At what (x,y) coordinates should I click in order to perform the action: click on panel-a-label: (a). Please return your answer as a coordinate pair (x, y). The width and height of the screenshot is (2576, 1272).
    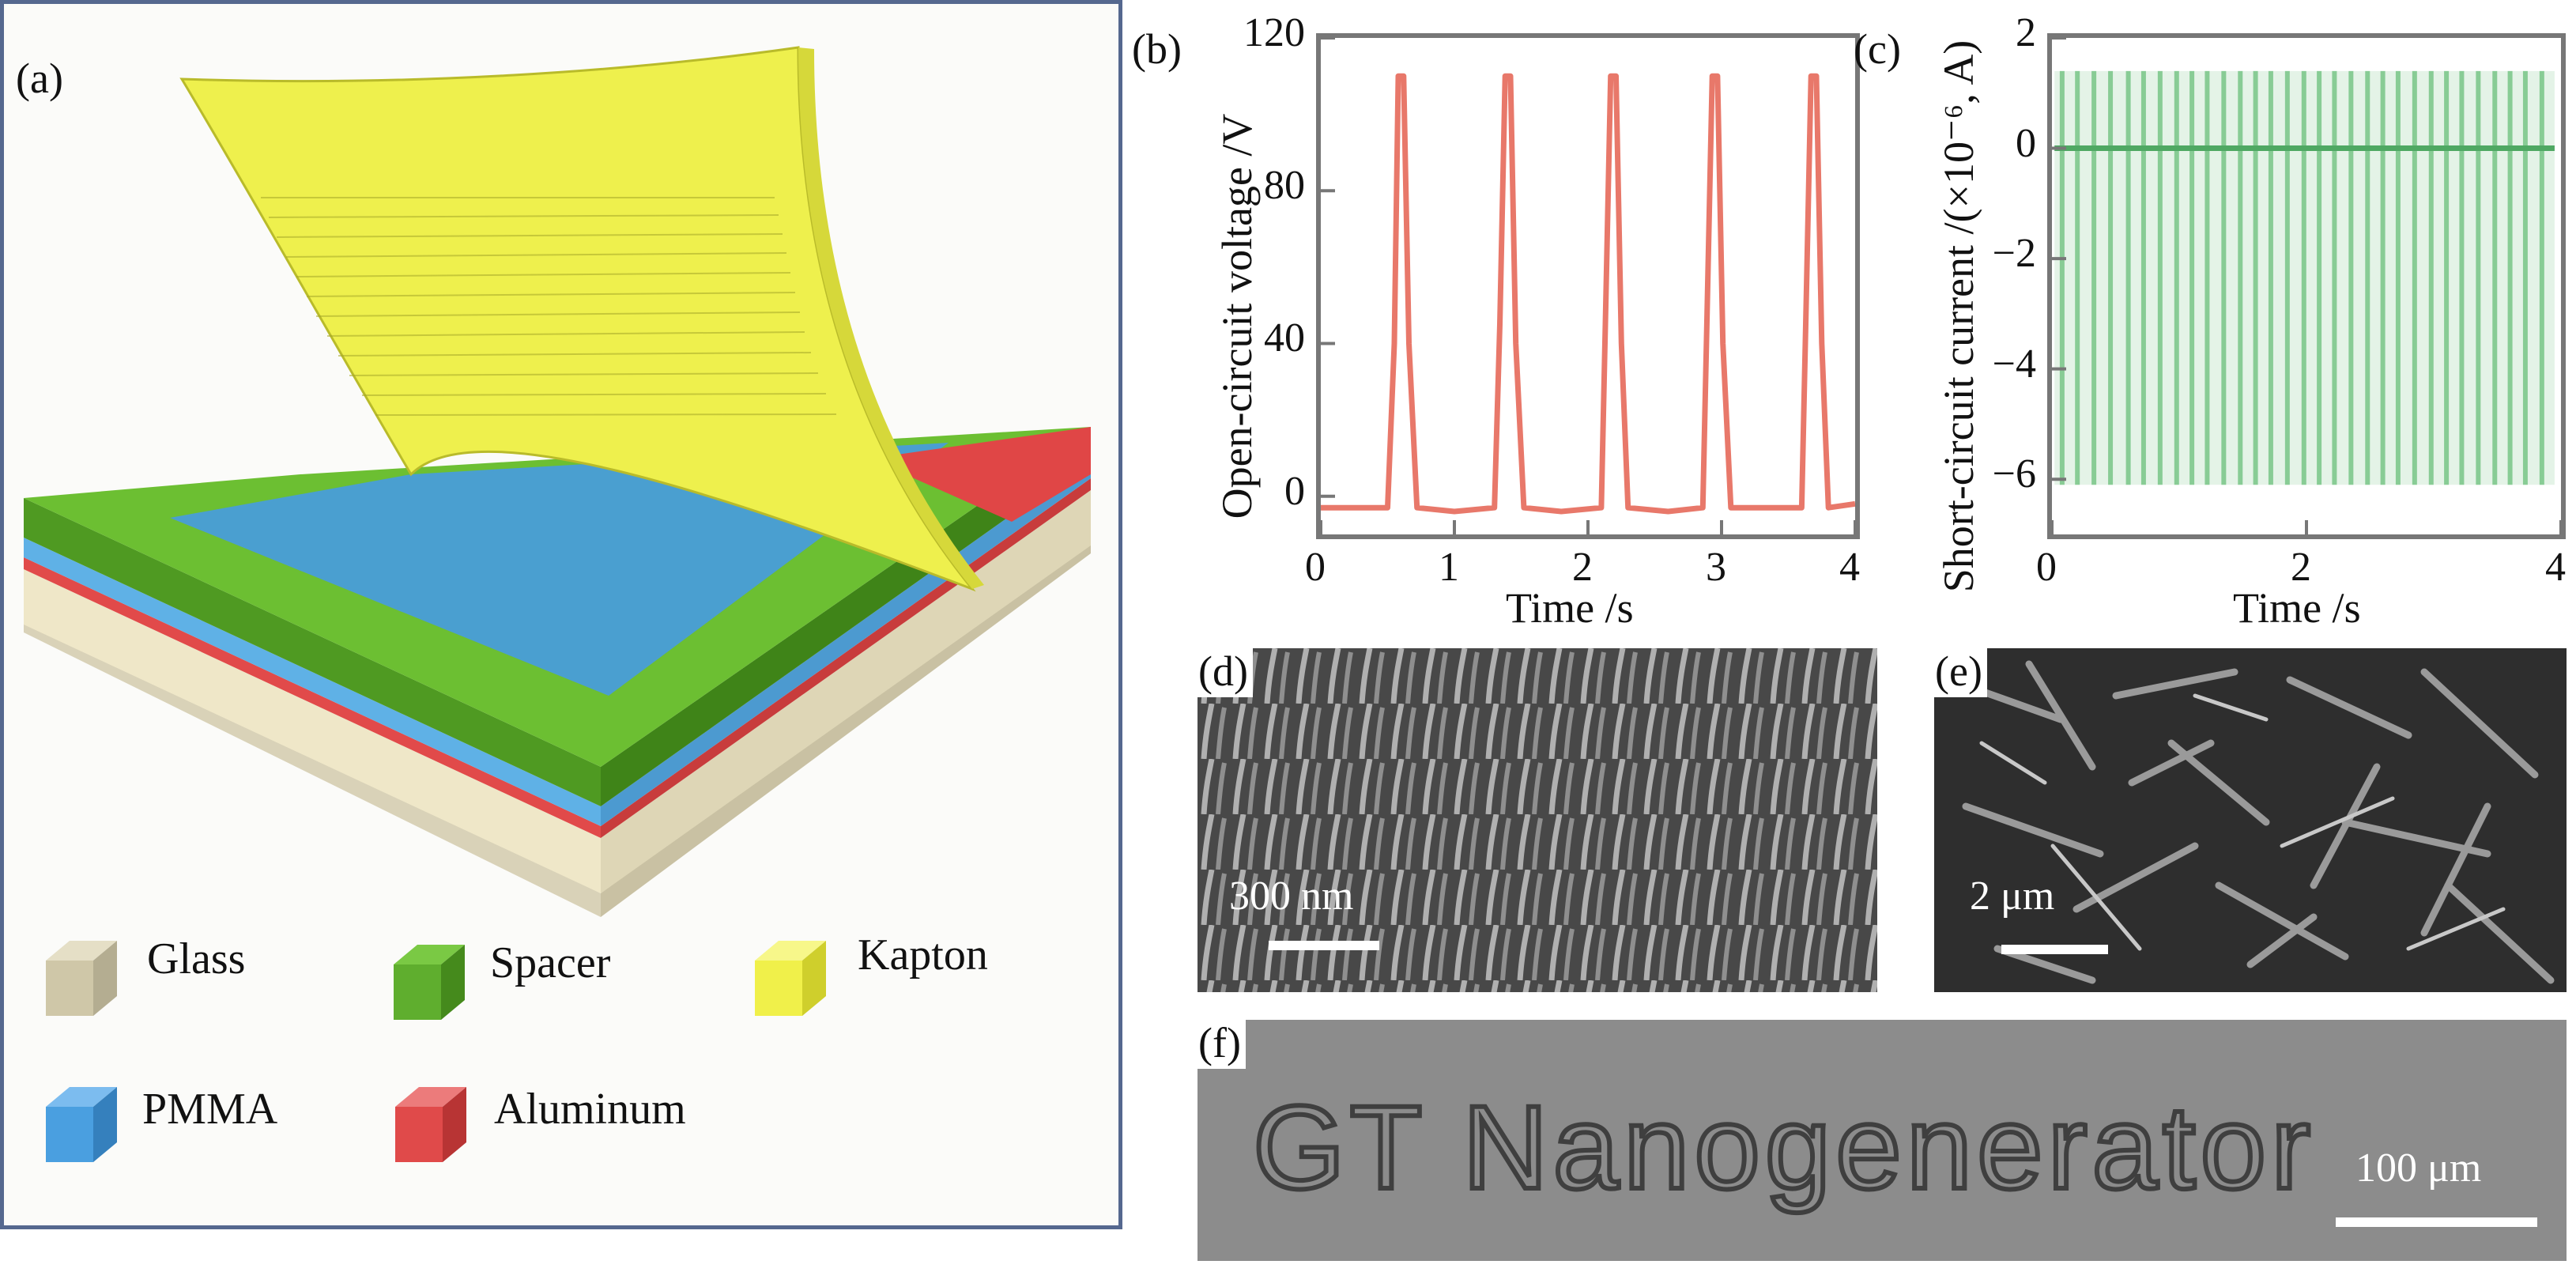
    Looking at the image, I should click on (39, 78).